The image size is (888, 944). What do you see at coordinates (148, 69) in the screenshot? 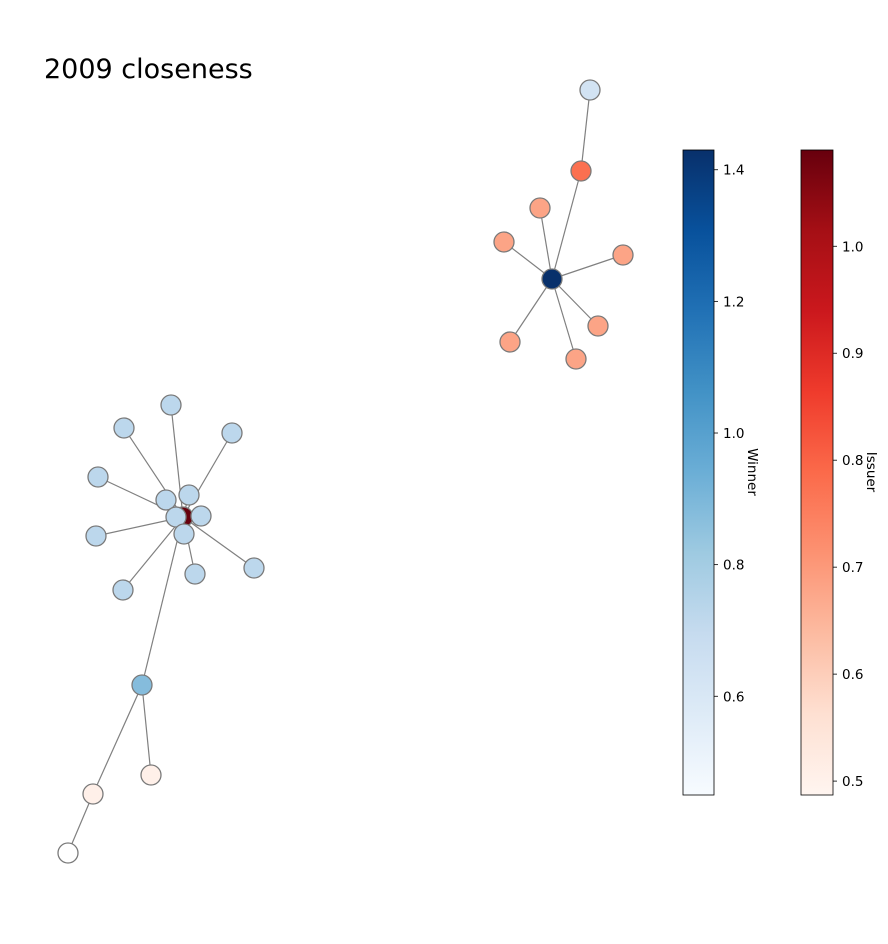
I see `figure-title: 2009 closeness` at bounding box center [148, 69].